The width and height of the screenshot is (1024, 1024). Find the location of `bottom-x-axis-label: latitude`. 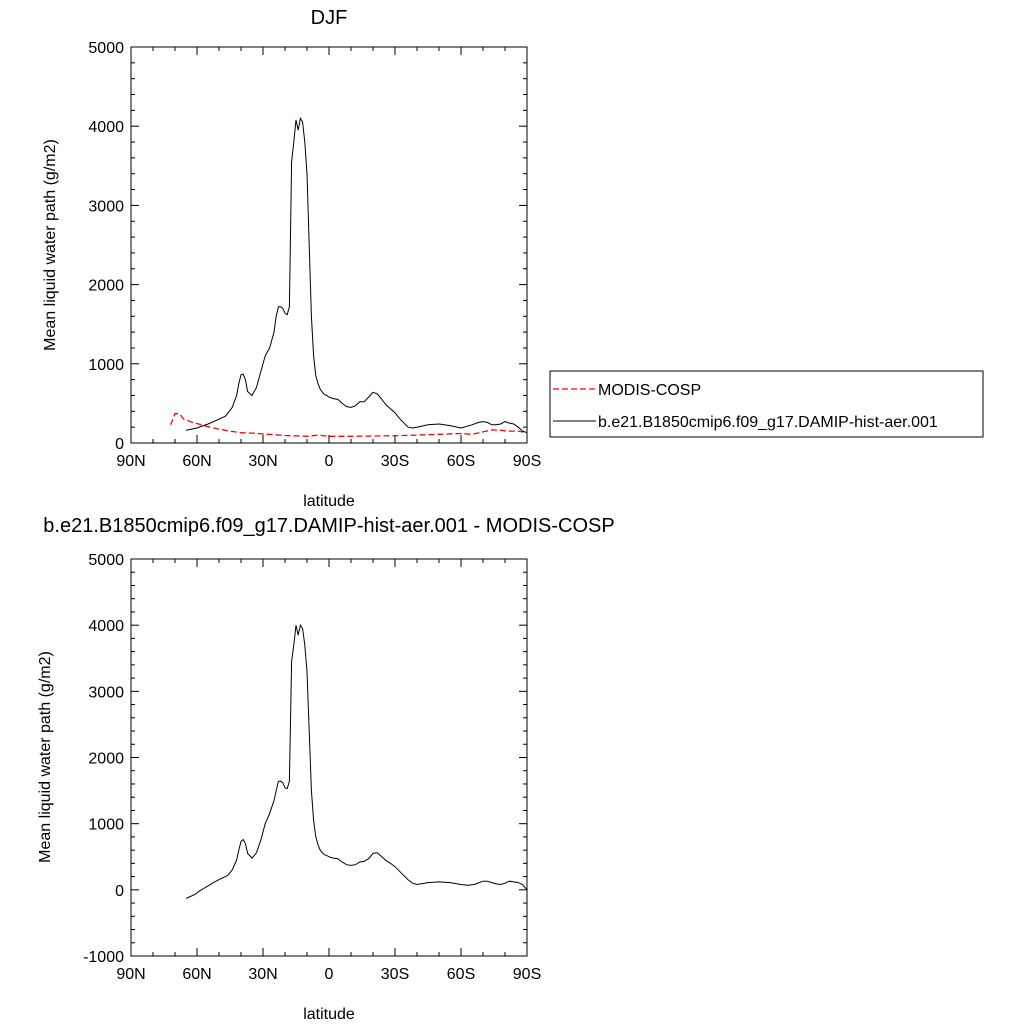

bottom-x-axis-label: latitude is located at coordinates (329, 1014).